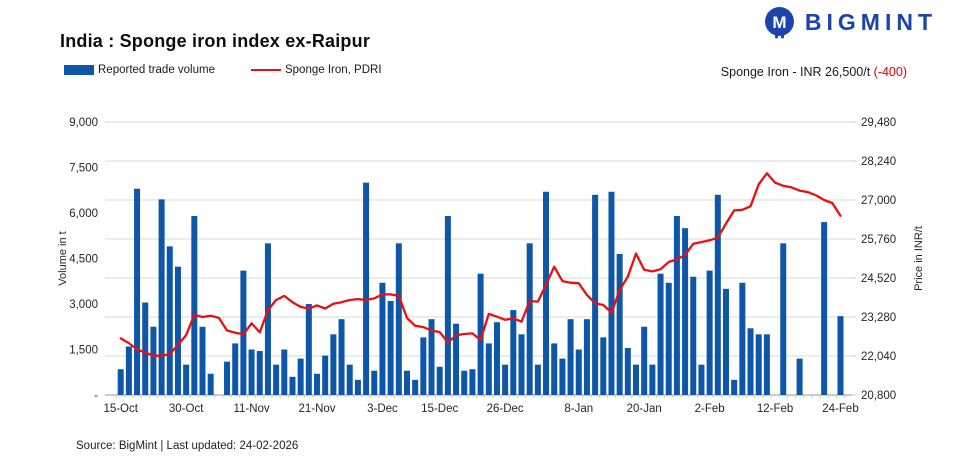  I want to click on x-axis-tick-label: 3-Dec, so click(382, 409).